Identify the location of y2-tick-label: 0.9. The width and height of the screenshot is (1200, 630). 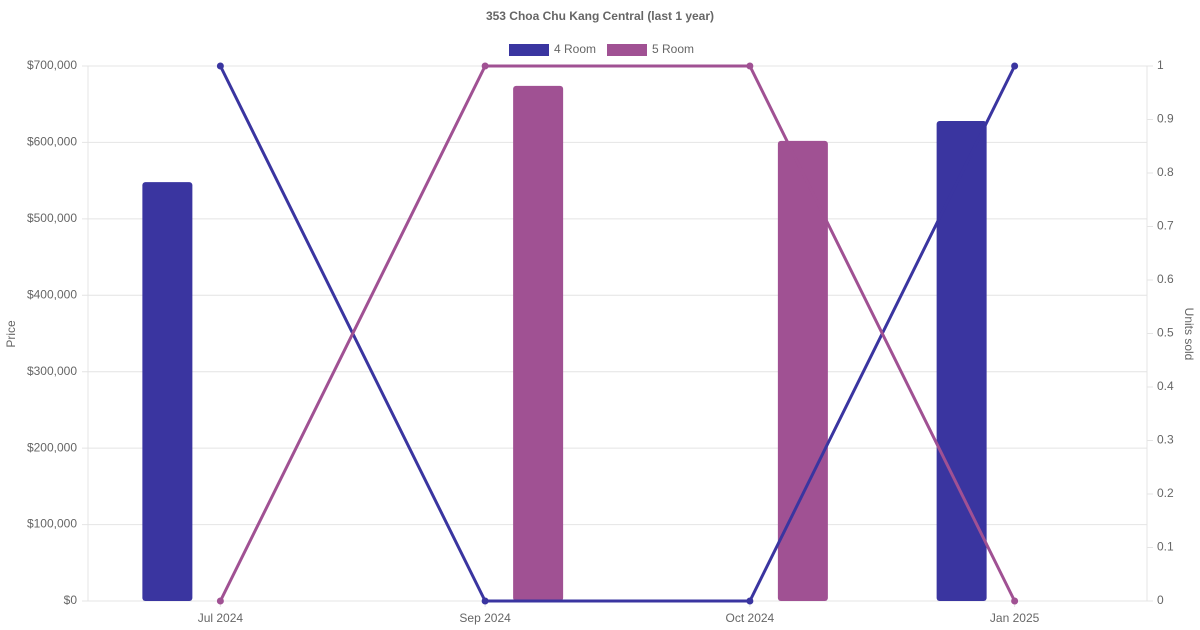
(1165, 119).